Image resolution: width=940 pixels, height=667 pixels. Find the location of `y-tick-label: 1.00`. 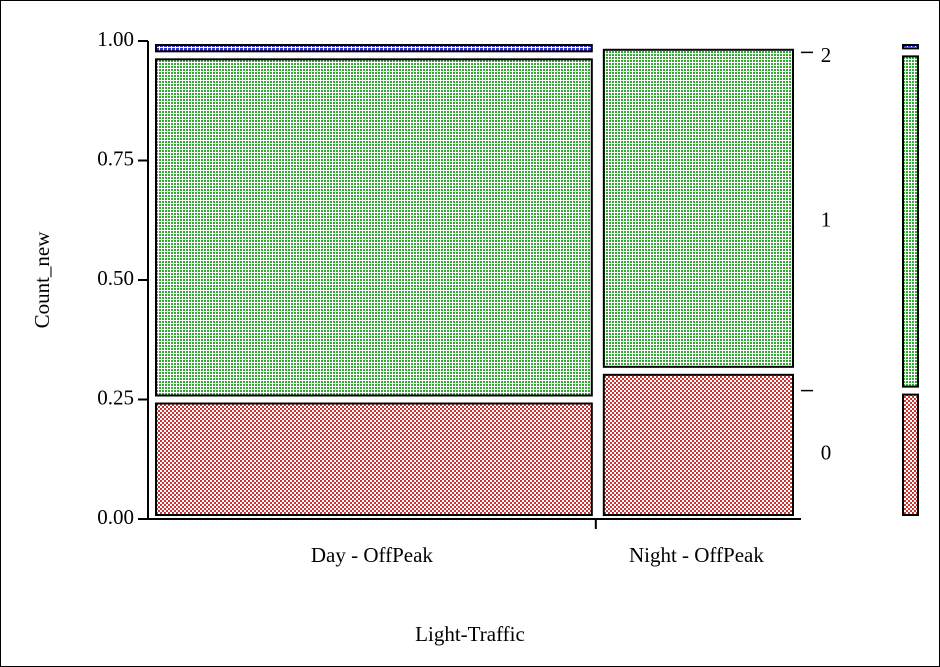

y-tick-label: 1.00 is located at coordinates (115, 39).